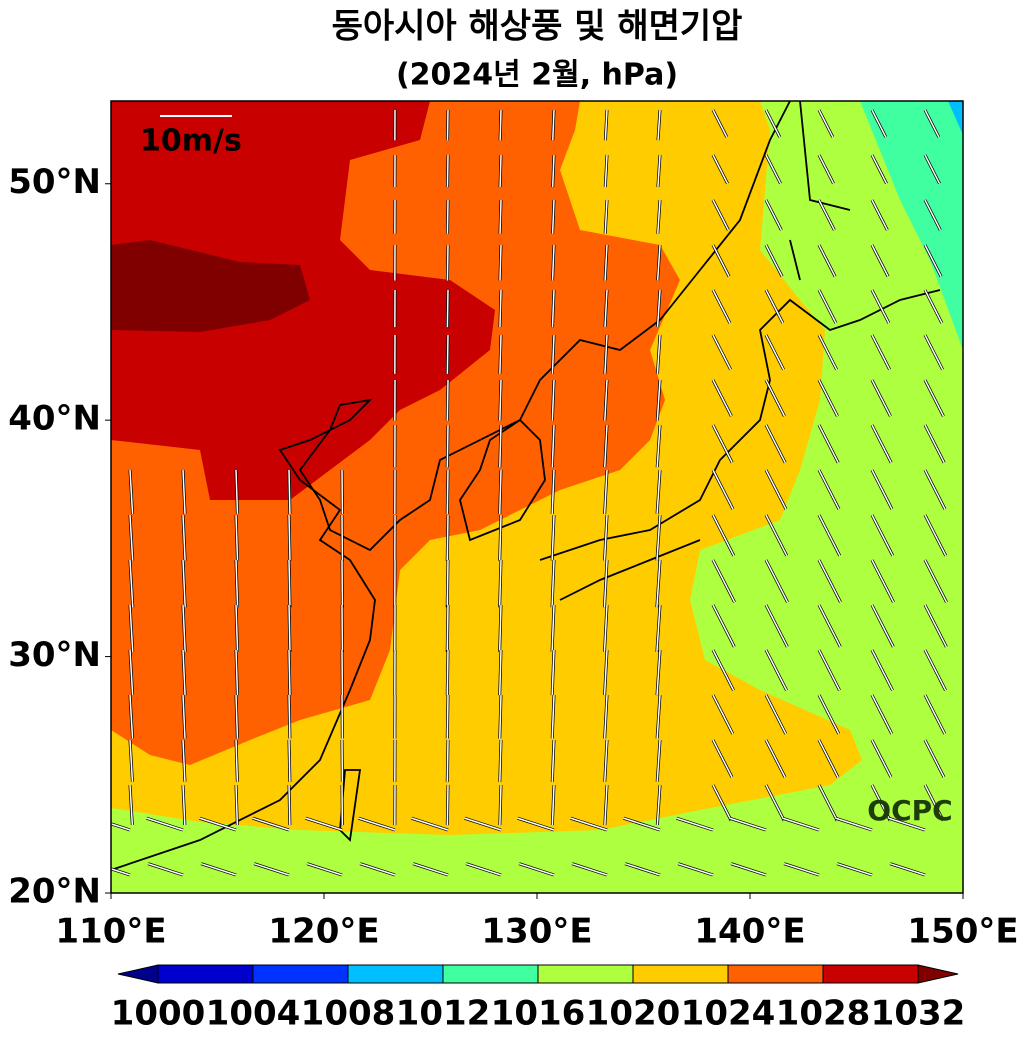 The height and width of the screenshot is (1049, 1025). I want to click on x-tick-label: 110°E, so click(110, 932).